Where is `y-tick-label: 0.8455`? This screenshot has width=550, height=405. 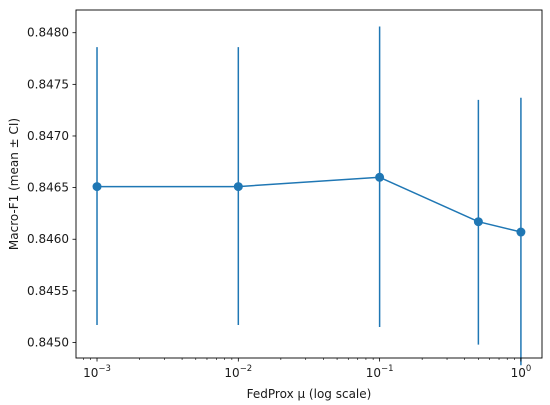
y-tick-label: 0.8455 is located at coordinates (48, 291).